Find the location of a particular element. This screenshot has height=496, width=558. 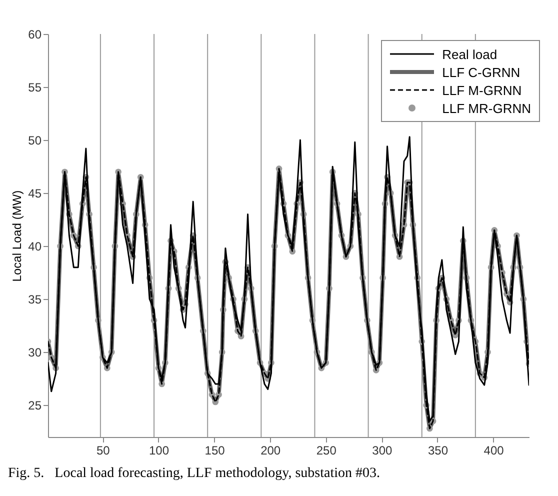

caption: Fig. 5. Local load forecasting, LLF methodology, substation #03. is located at coordinates (194, 474).